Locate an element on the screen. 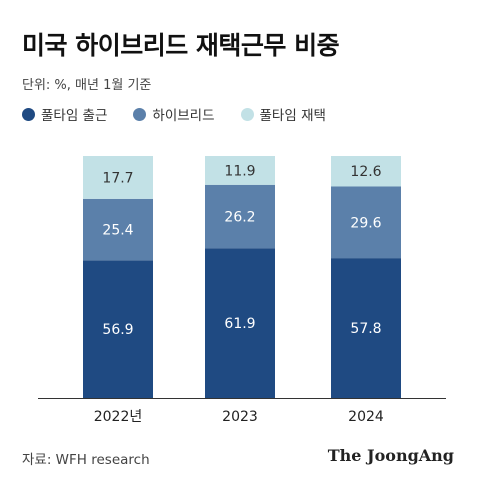  data-label-fulltime-office-2: 61.9 is located at coordinates (239, 324).